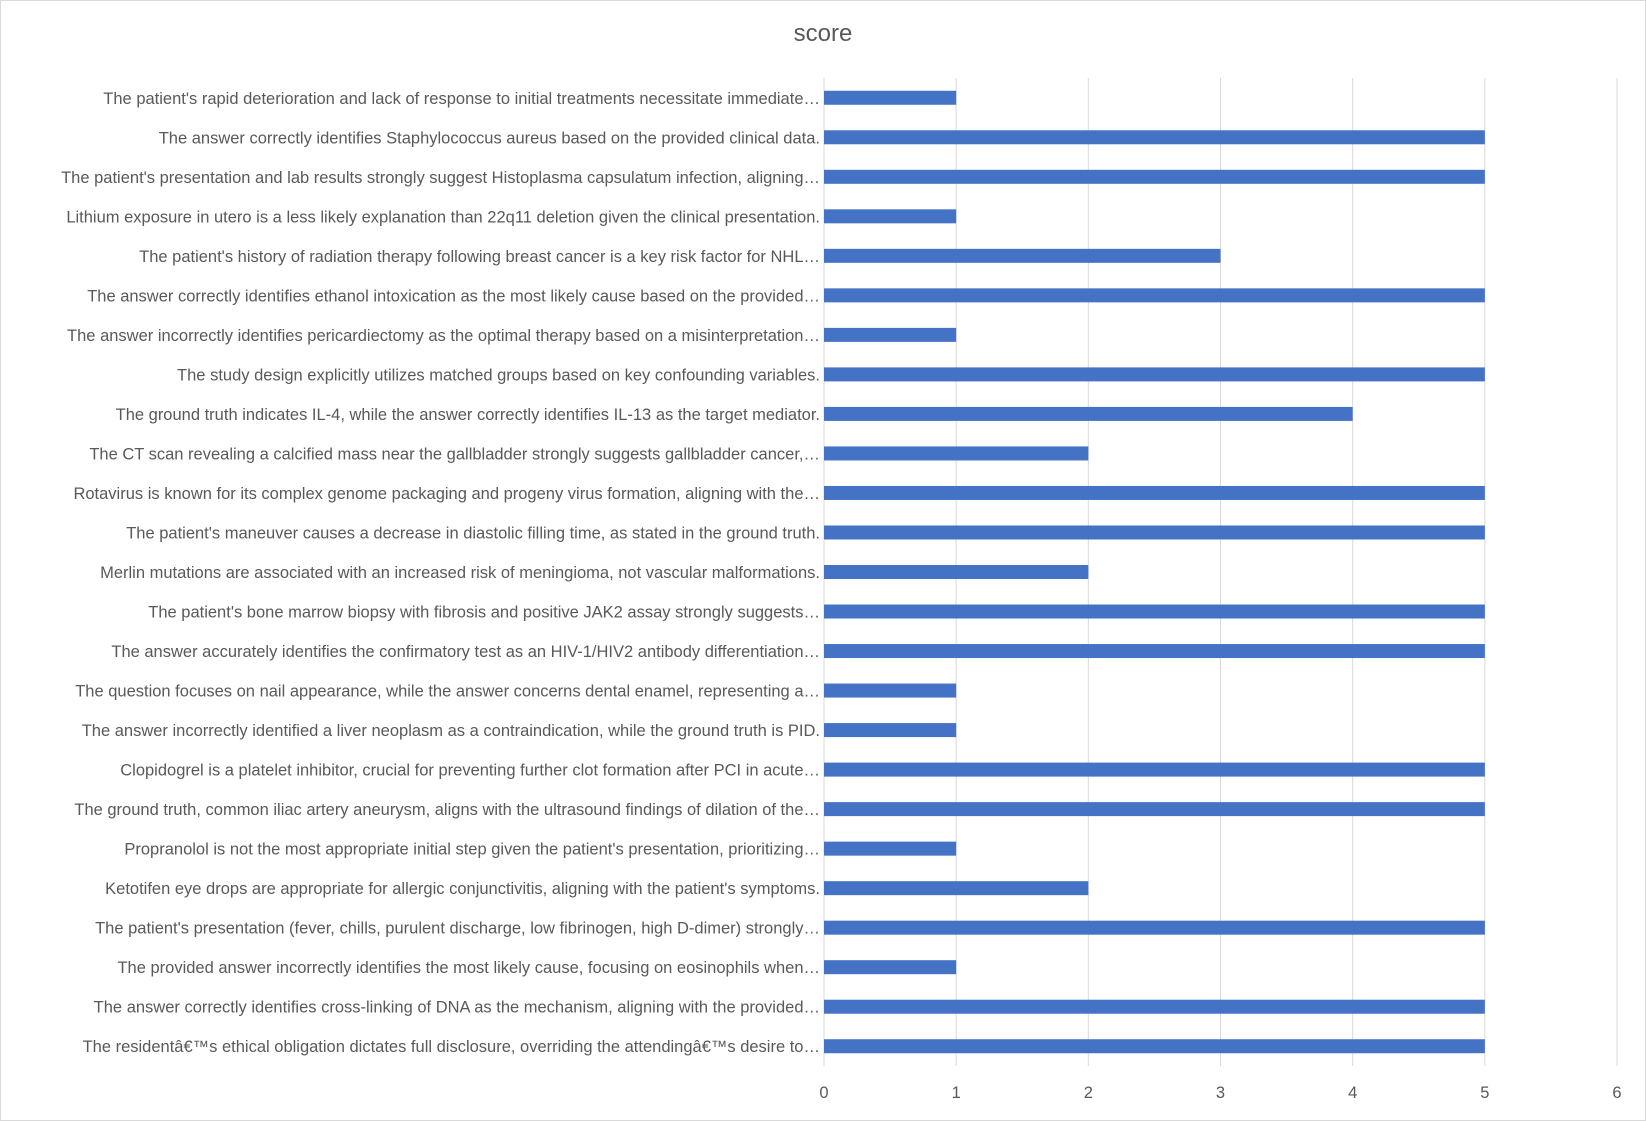 The width and height of the screenshot is (1646, 1121). I want to click on x-tick-label: 6, so click(1616, 1093).